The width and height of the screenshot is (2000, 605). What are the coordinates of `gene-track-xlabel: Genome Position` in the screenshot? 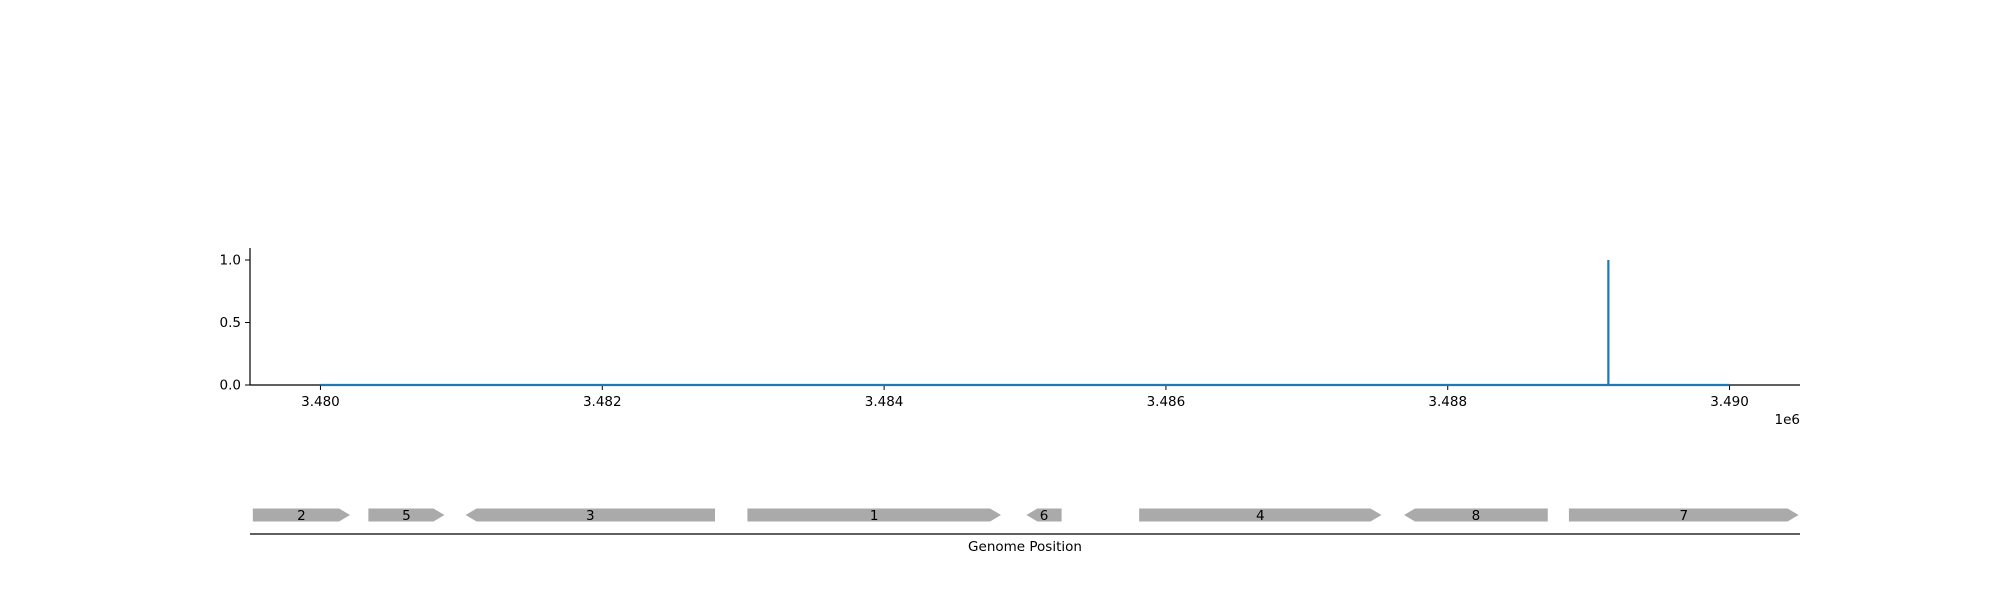 It's located at (1025, 547).